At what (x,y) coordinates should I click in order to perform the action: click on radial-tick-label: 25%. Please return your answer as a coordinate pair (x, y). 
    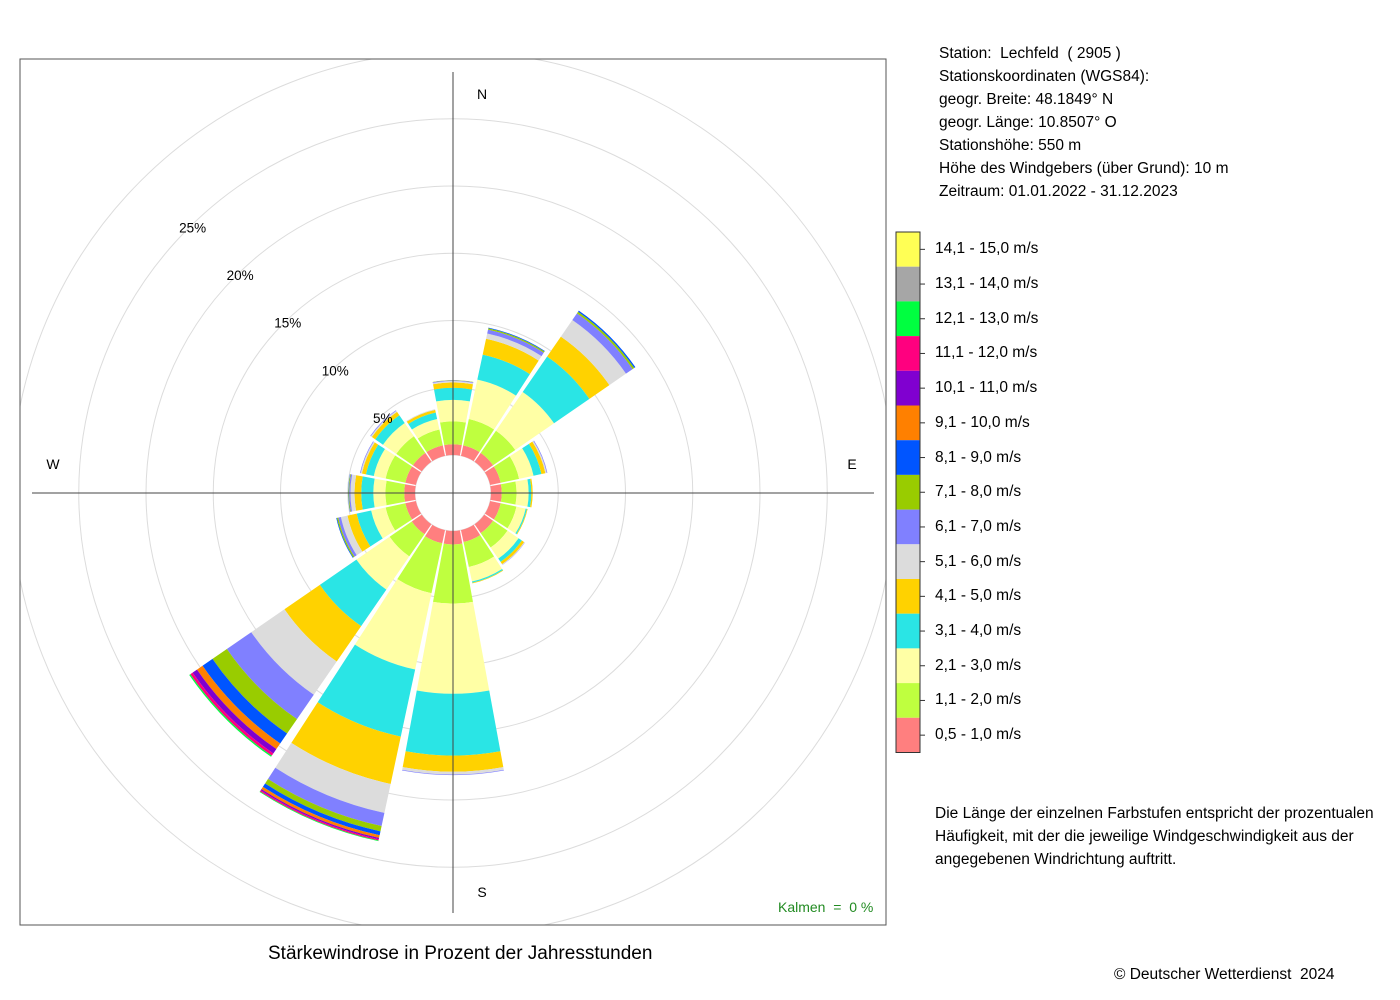
    Looking at the image, I should click on (192, 228).